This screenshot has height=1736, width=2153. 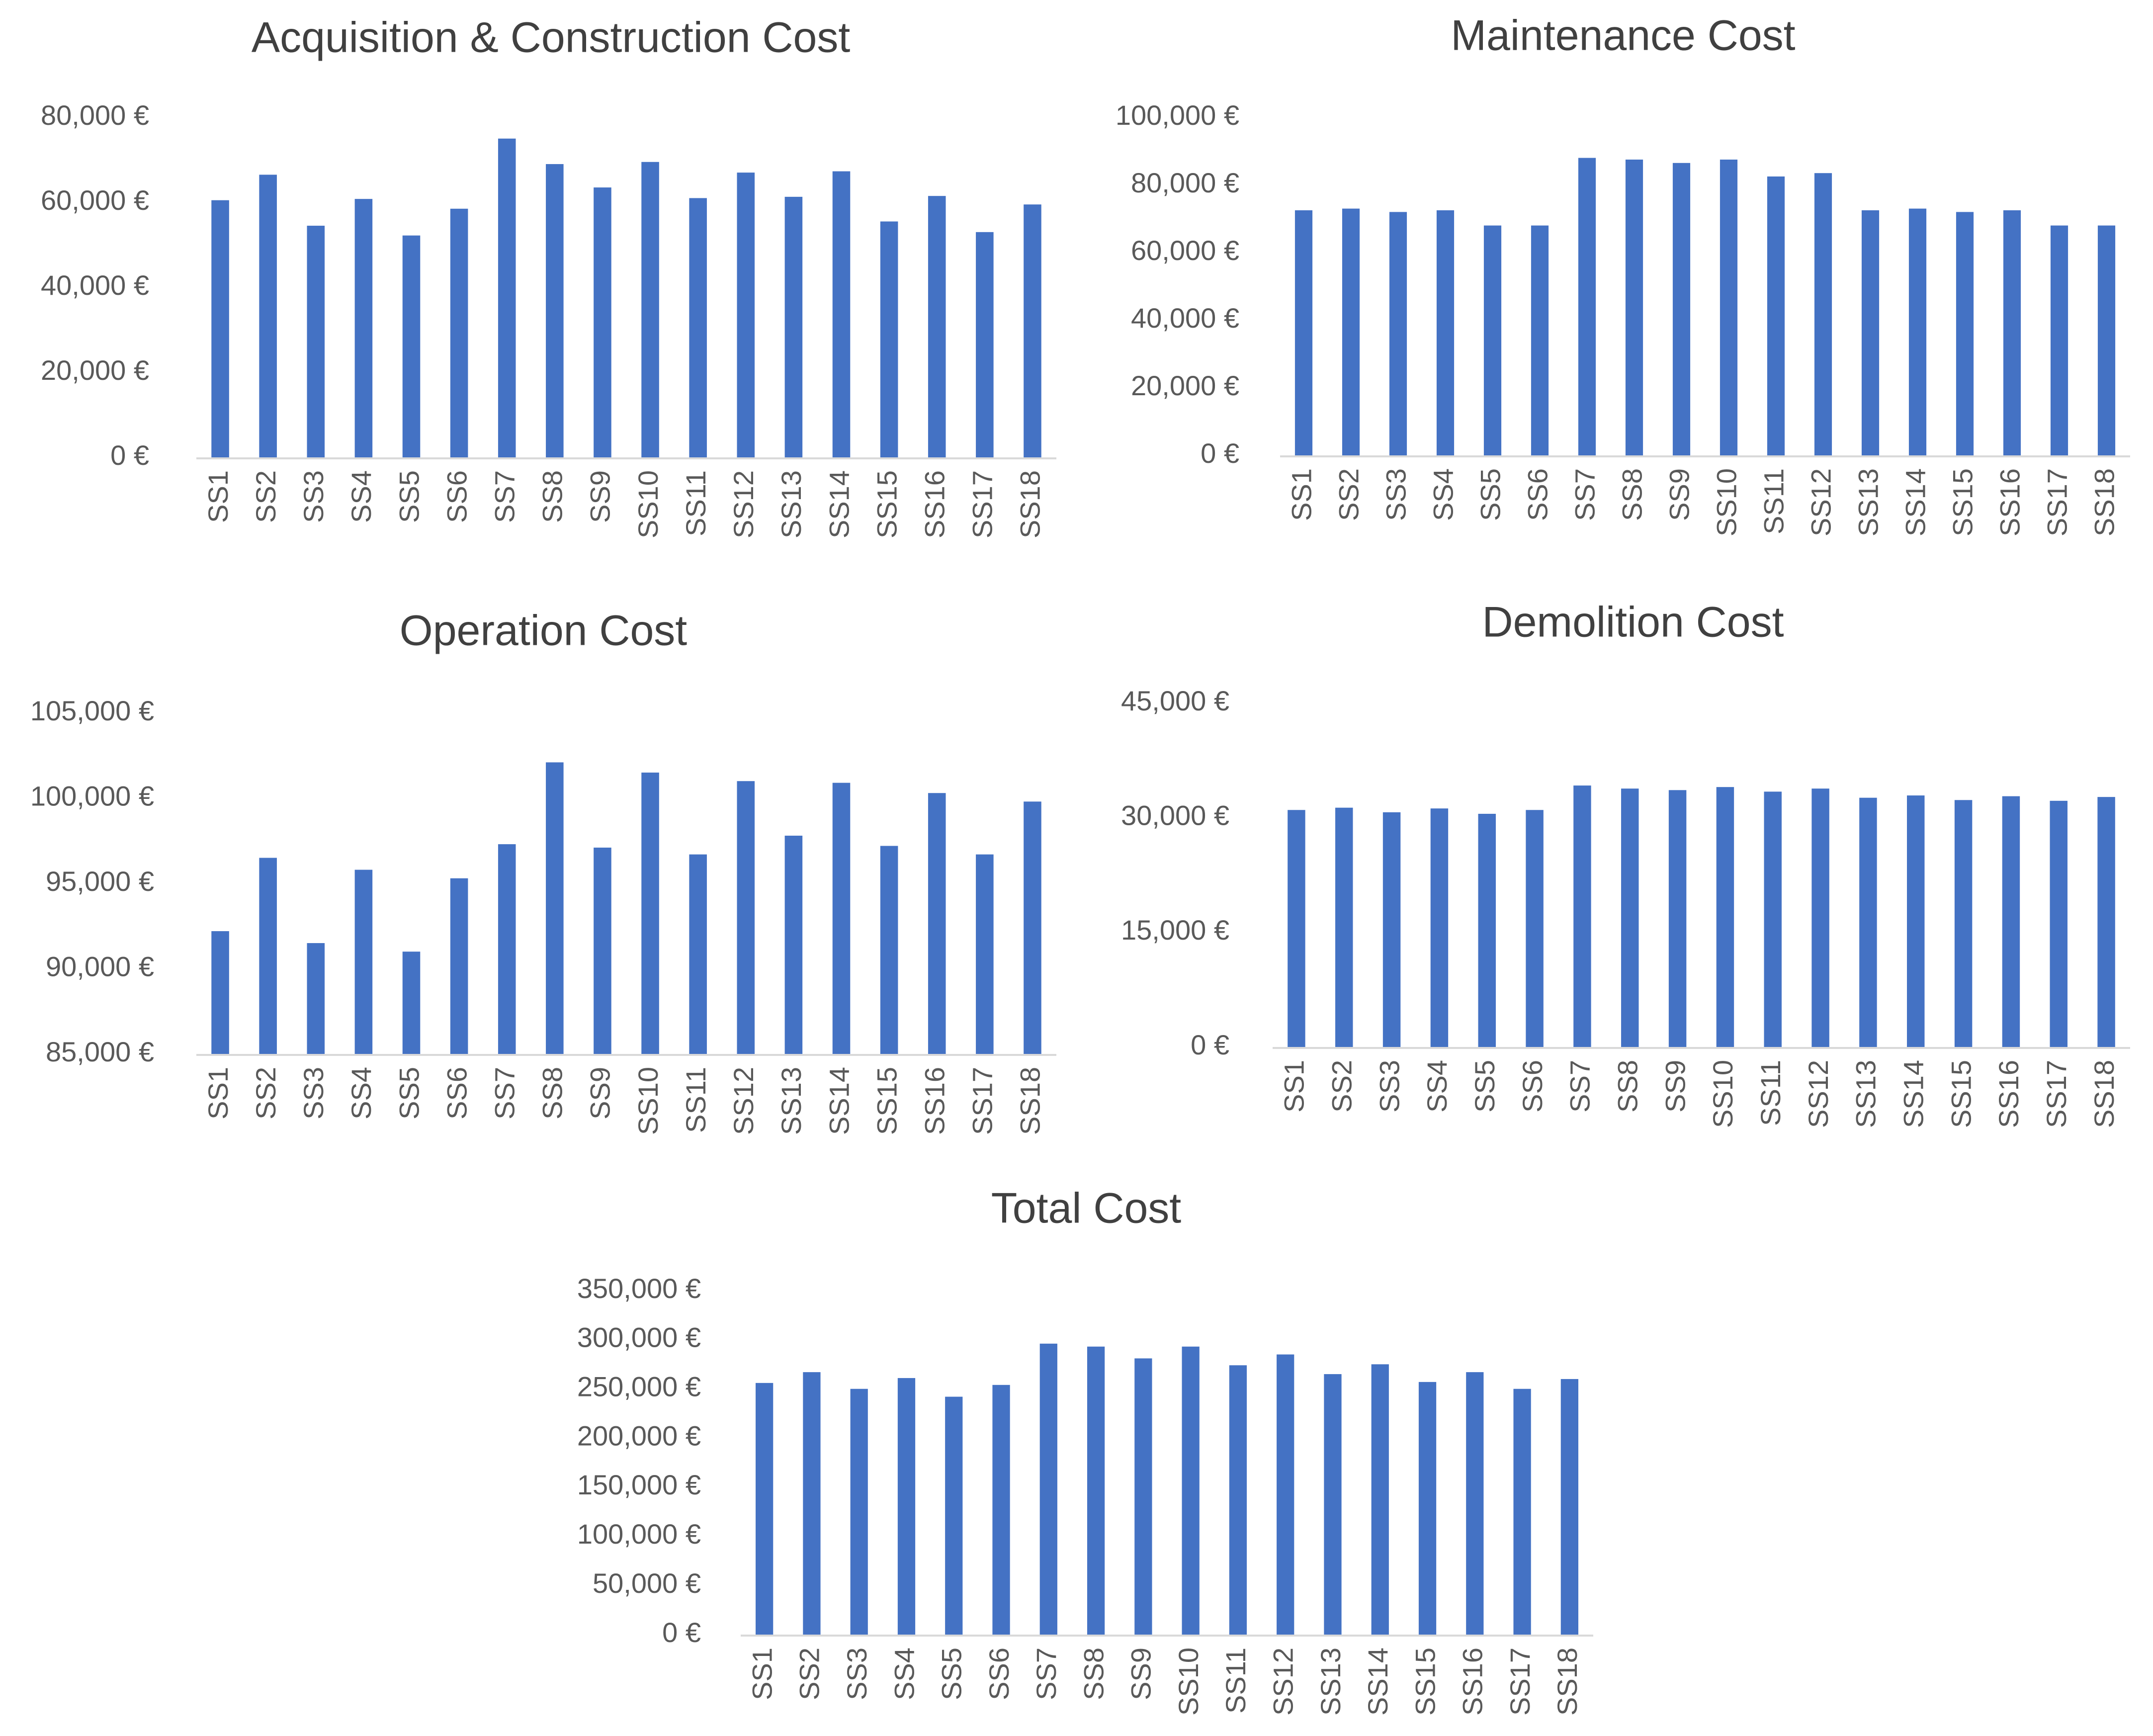 I want to click on operation-bar-ss12, so click(x=746, y=917).